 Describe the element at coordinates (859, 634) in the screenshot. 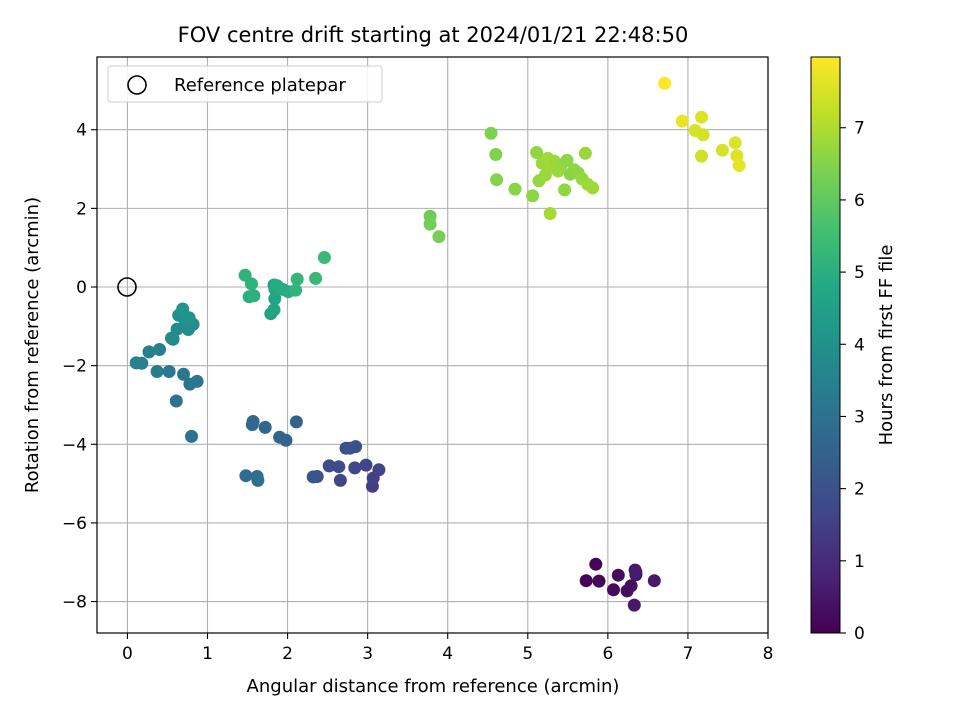

I see `colorbar-tick-label: 0` at that location.